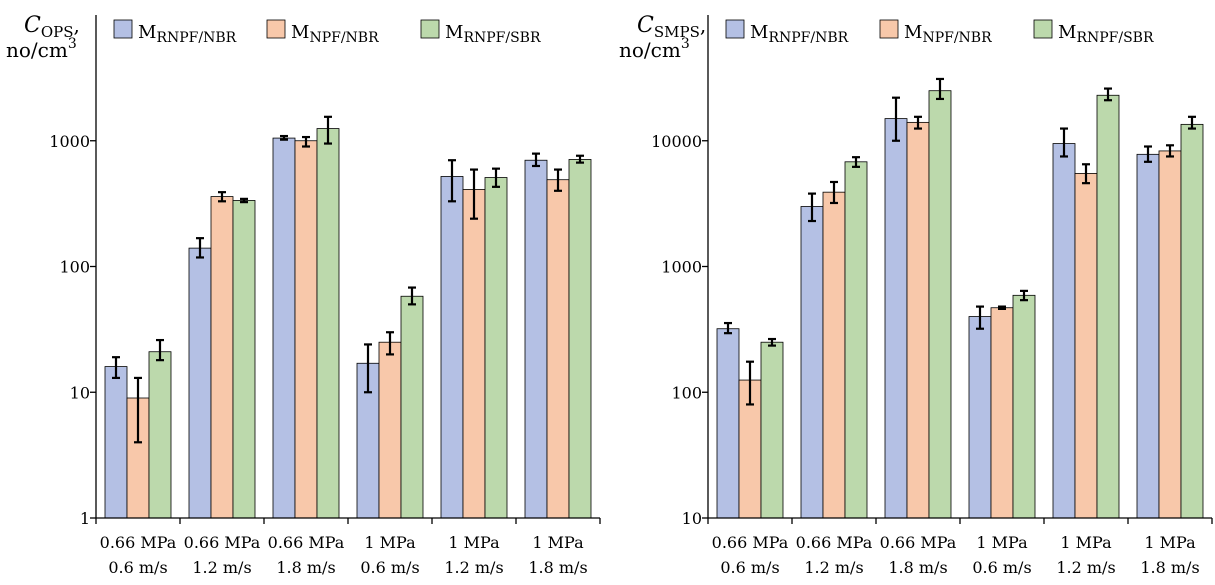  What do you see at coordinates (671, 27) in the screenshot?
I see `y-axis-label: CSMPS,` at bounding box center [671, 27].